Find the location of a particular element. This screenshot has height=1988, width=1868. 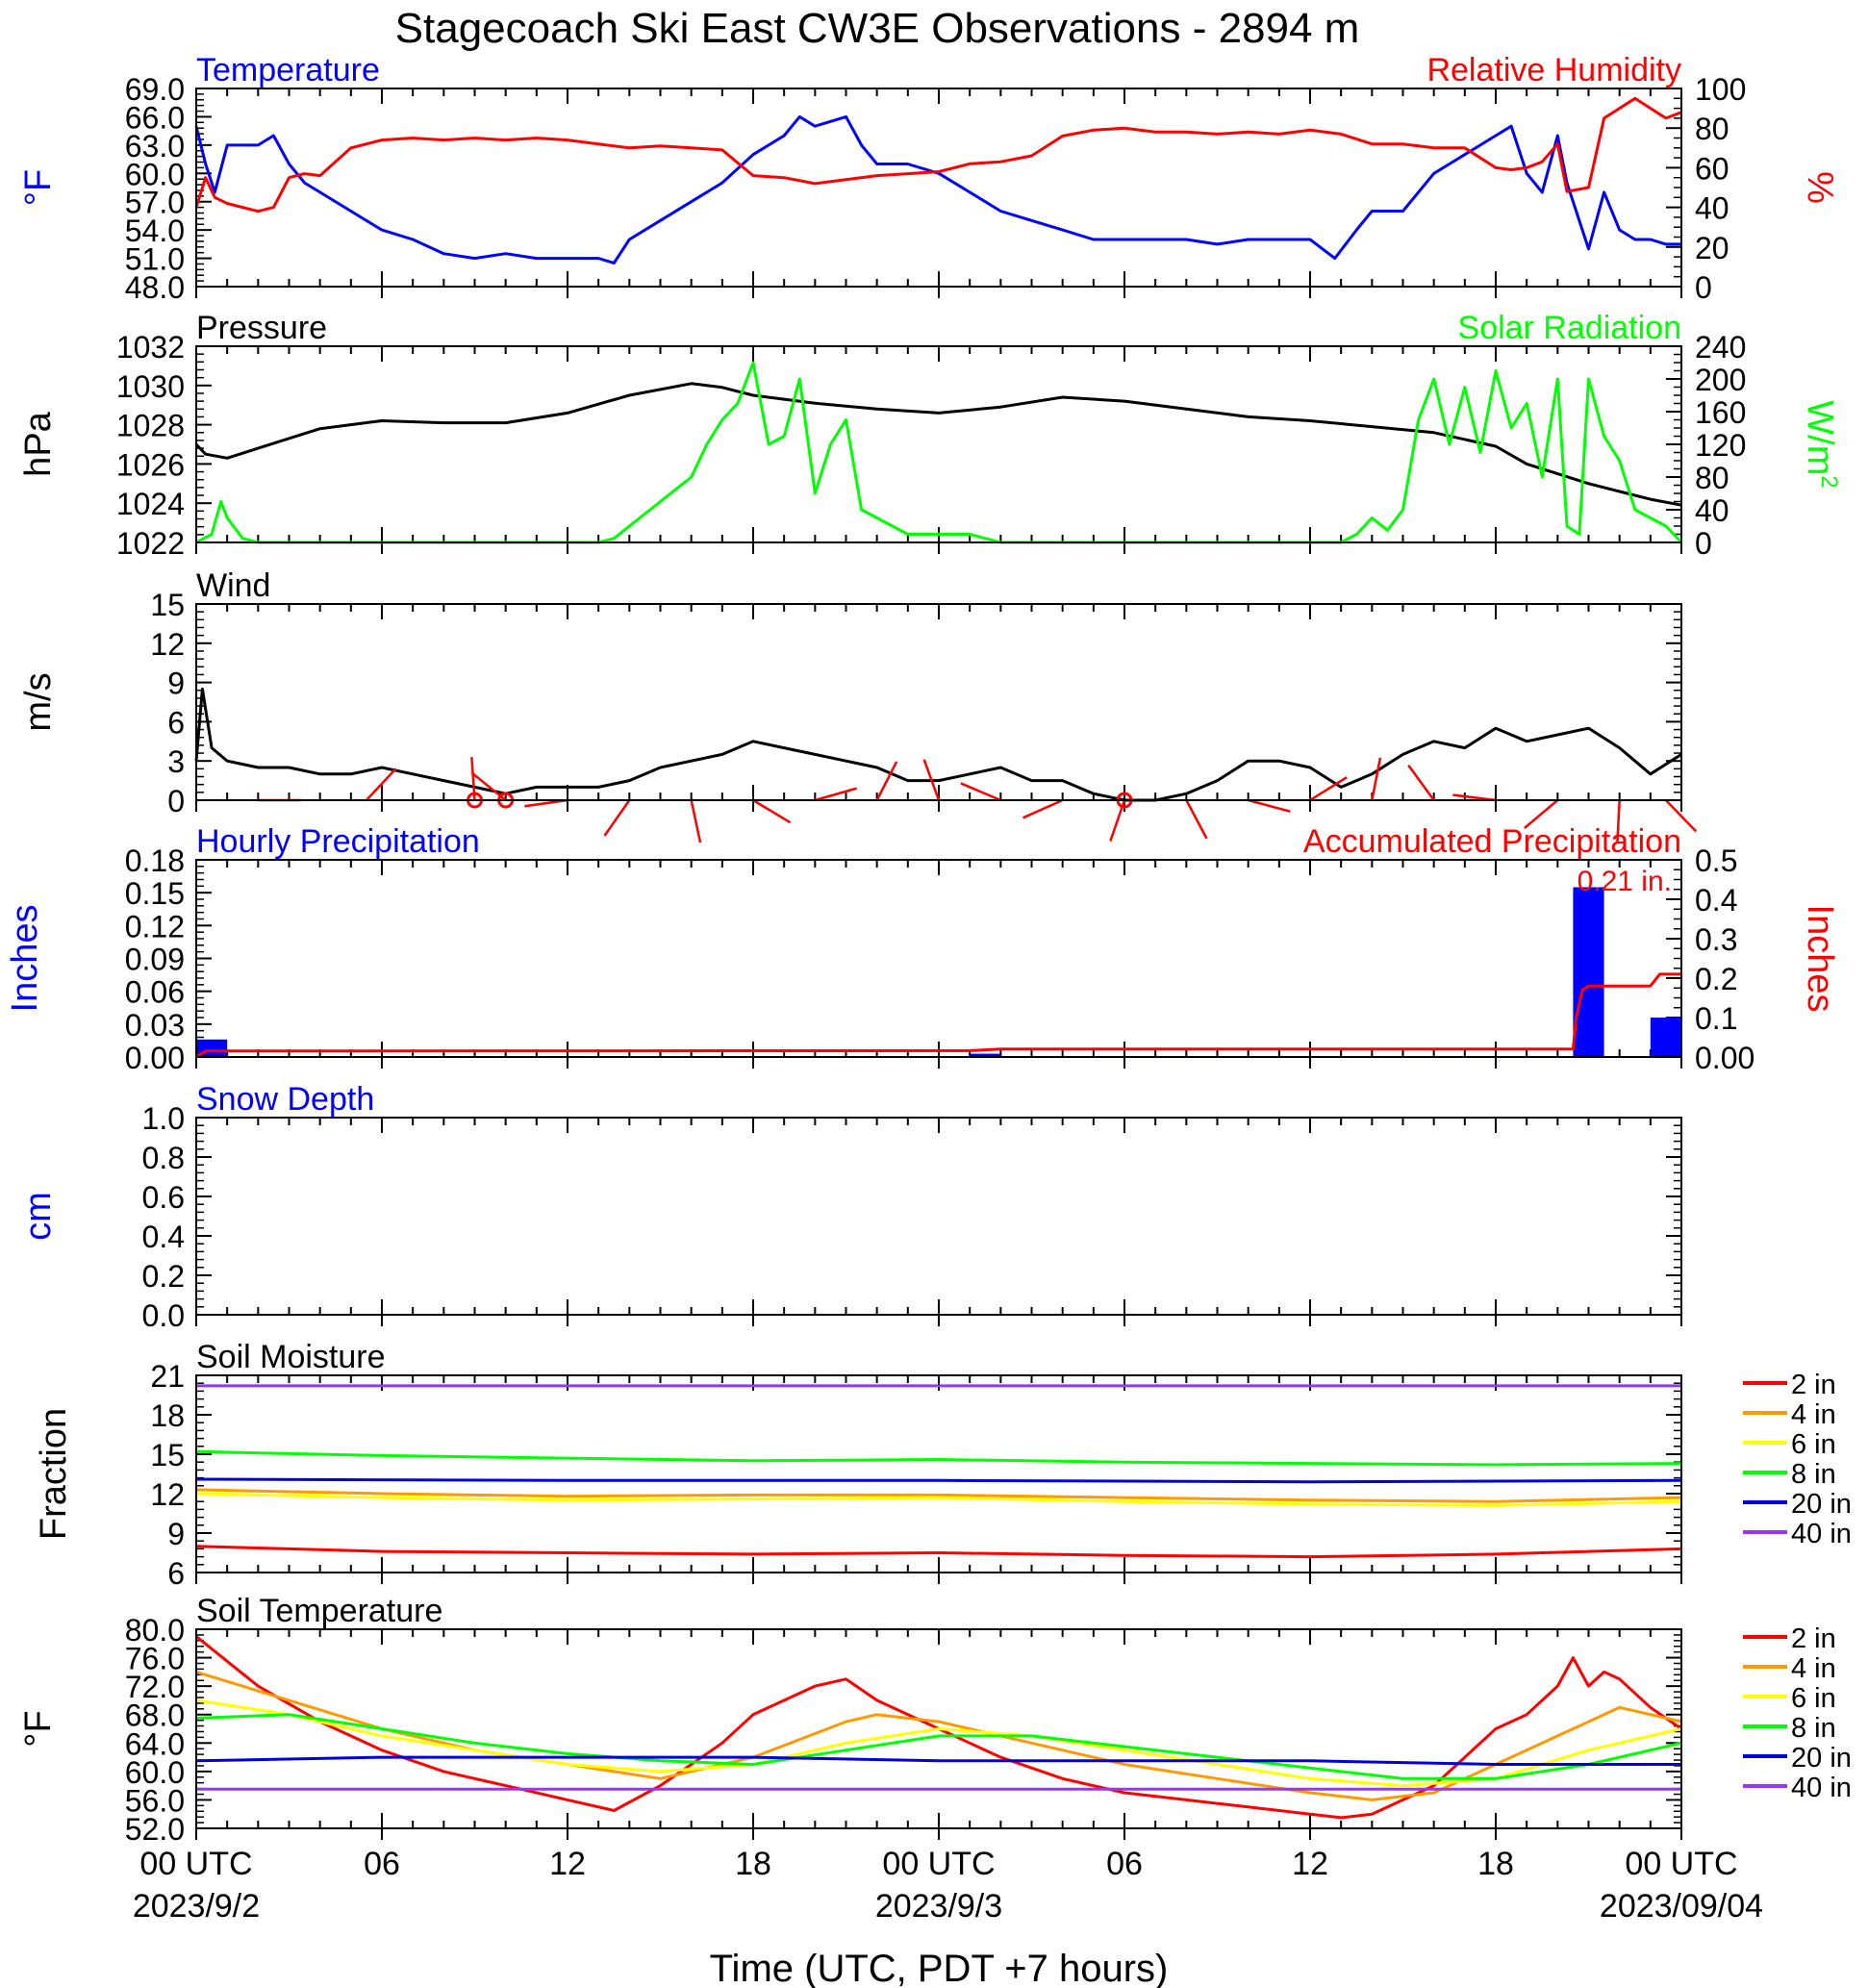

y-tick-label-left: 9 is located at coordinates (176, 1534).